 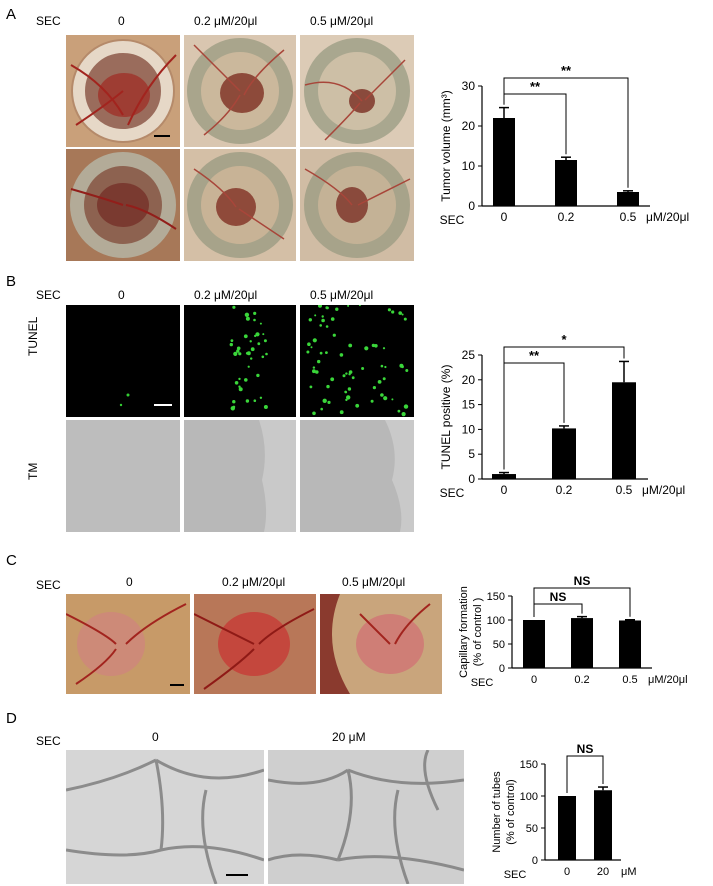 What do you see at coordinates (603, 872) in the screenshot?
I see `x-tick-label: 20` at bounding box center [603, 872].